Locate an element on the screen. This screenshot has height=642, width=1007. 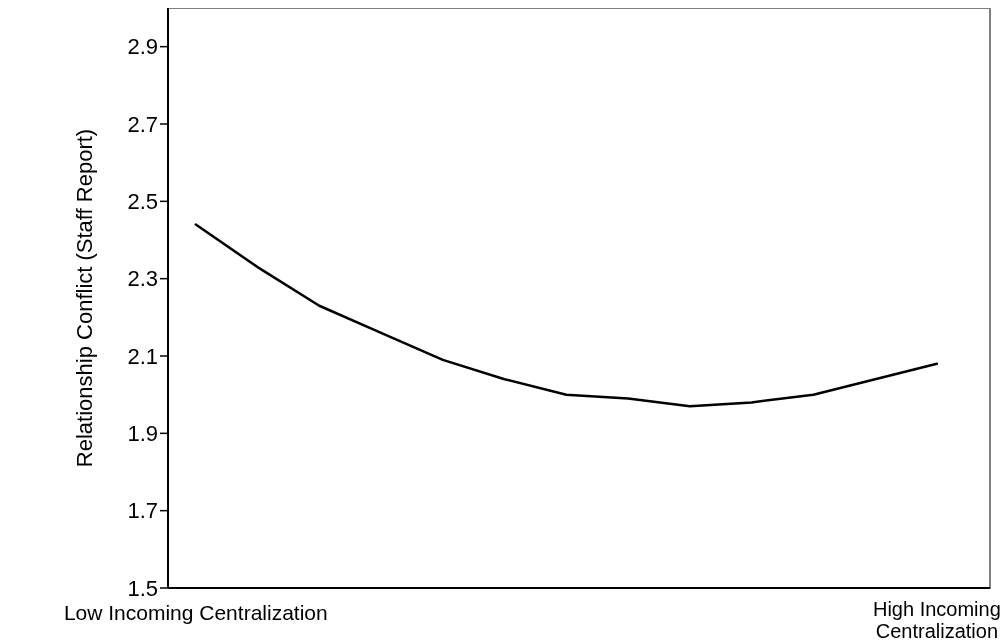
y-tick-label: 2.7 is located at coordinates (142, 124).